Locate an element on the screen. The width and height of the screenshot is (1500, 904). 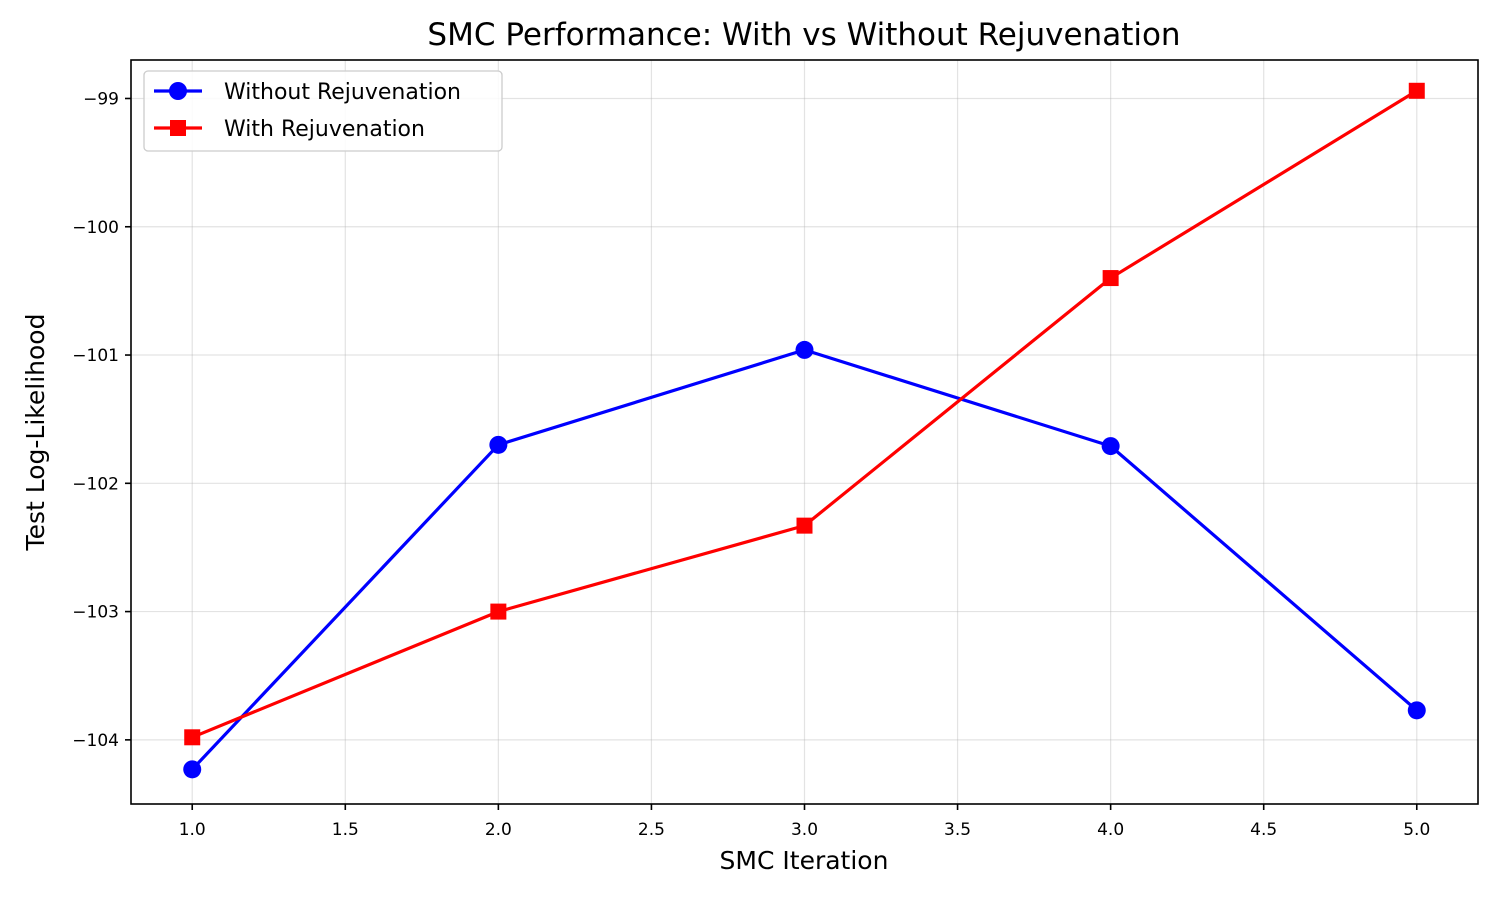
x-tick-label: 5.0 is located at coordinates (1416, 830).